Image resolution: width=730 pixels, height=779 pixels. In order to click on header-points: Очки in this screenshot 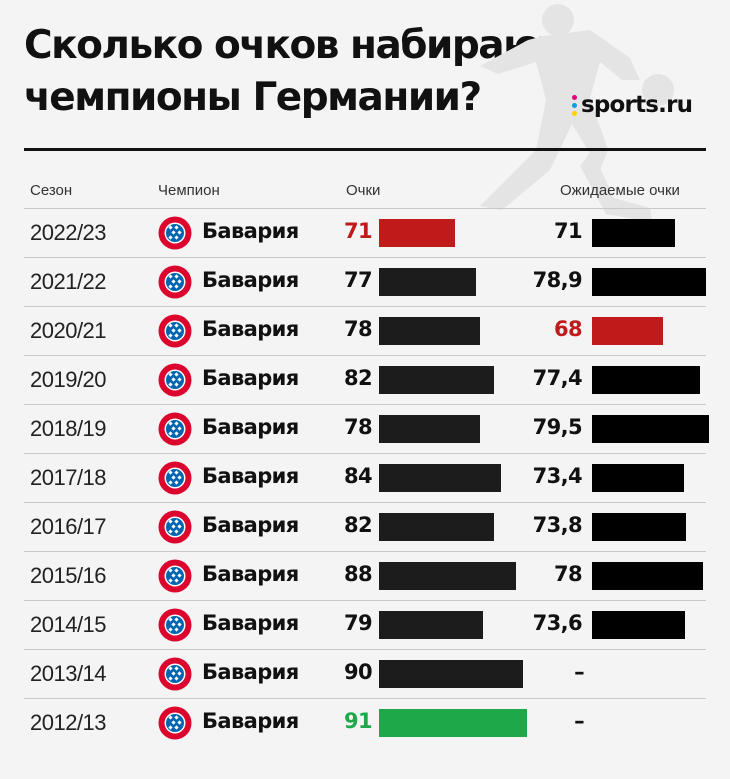, I will do `click(363, 190)`.